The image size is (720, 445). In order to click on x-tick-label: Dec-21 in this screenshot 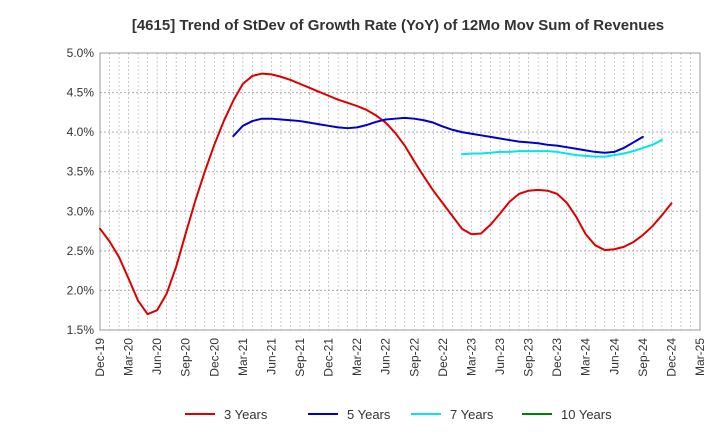, I will do `click(329, 357)`.